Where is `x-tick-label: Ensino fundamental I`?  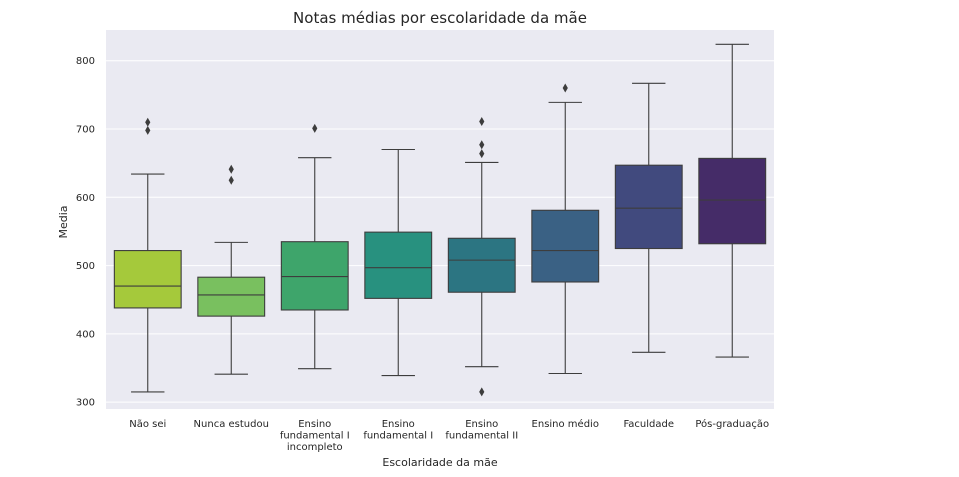 x-tick-label: Ensino fundamental I is located at coordinates (398, 430).